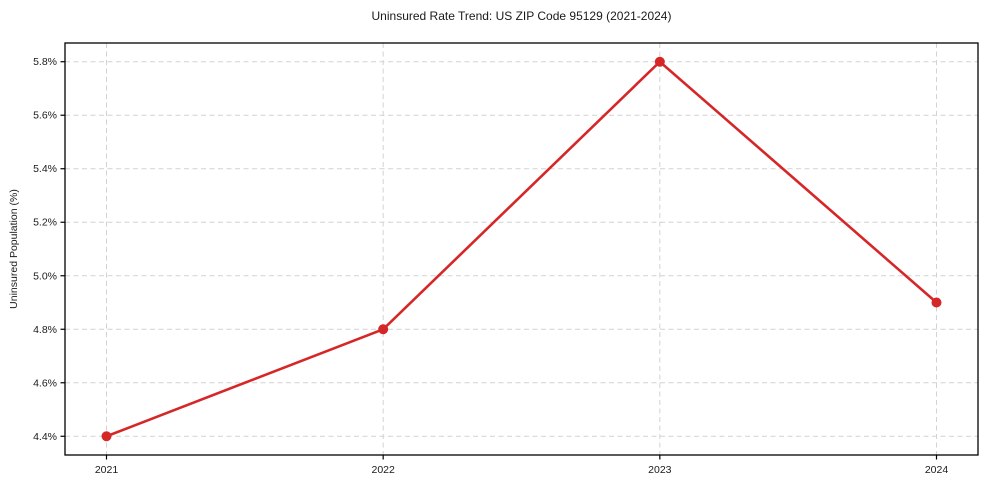  I want to click on y-tick-label: 4.6%, so click(45, 383).